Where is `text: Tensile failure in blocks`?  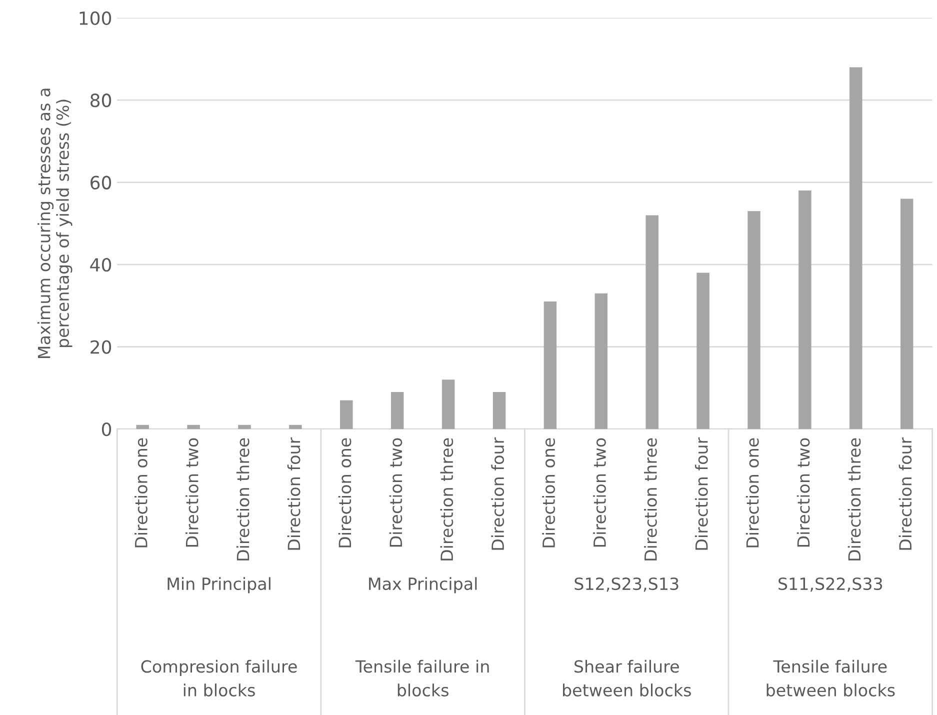
text: Tensile failure in blocks is located at coordinates (422, 678).